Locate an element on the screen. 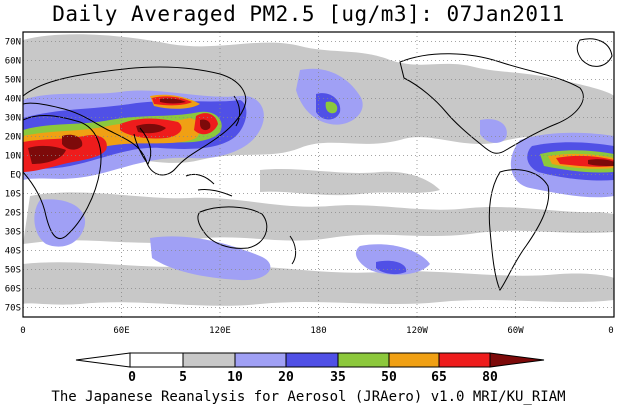 The image size is (617, 410). colorbar-labels: 0 5 10 20 35 50 65 80 is located at coordinates (313, 377).